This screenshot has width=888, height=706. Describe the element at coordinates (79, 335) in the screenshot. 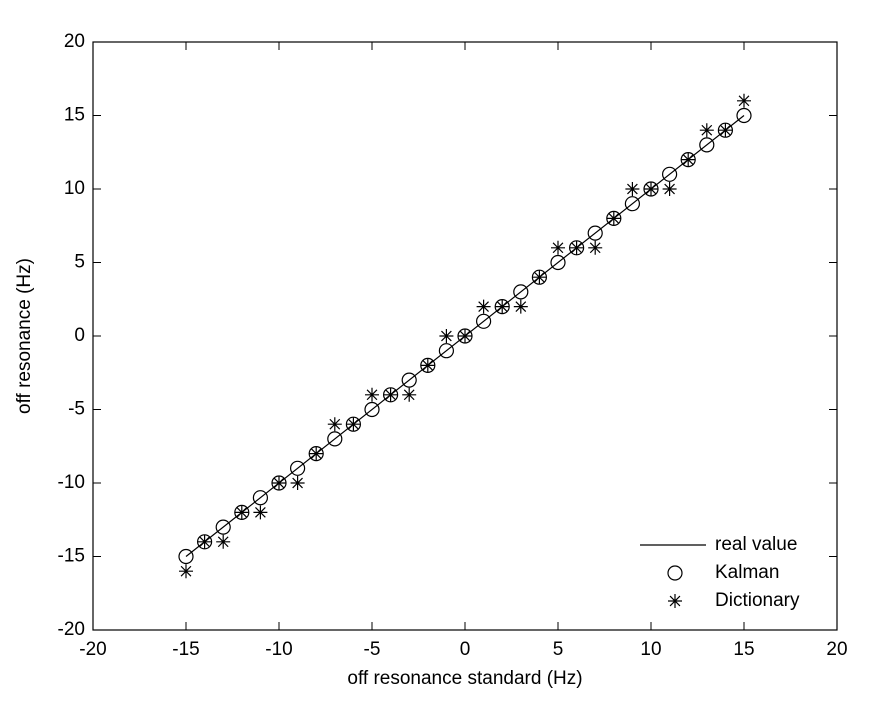

I see `y-tick-label: 0` at that location.